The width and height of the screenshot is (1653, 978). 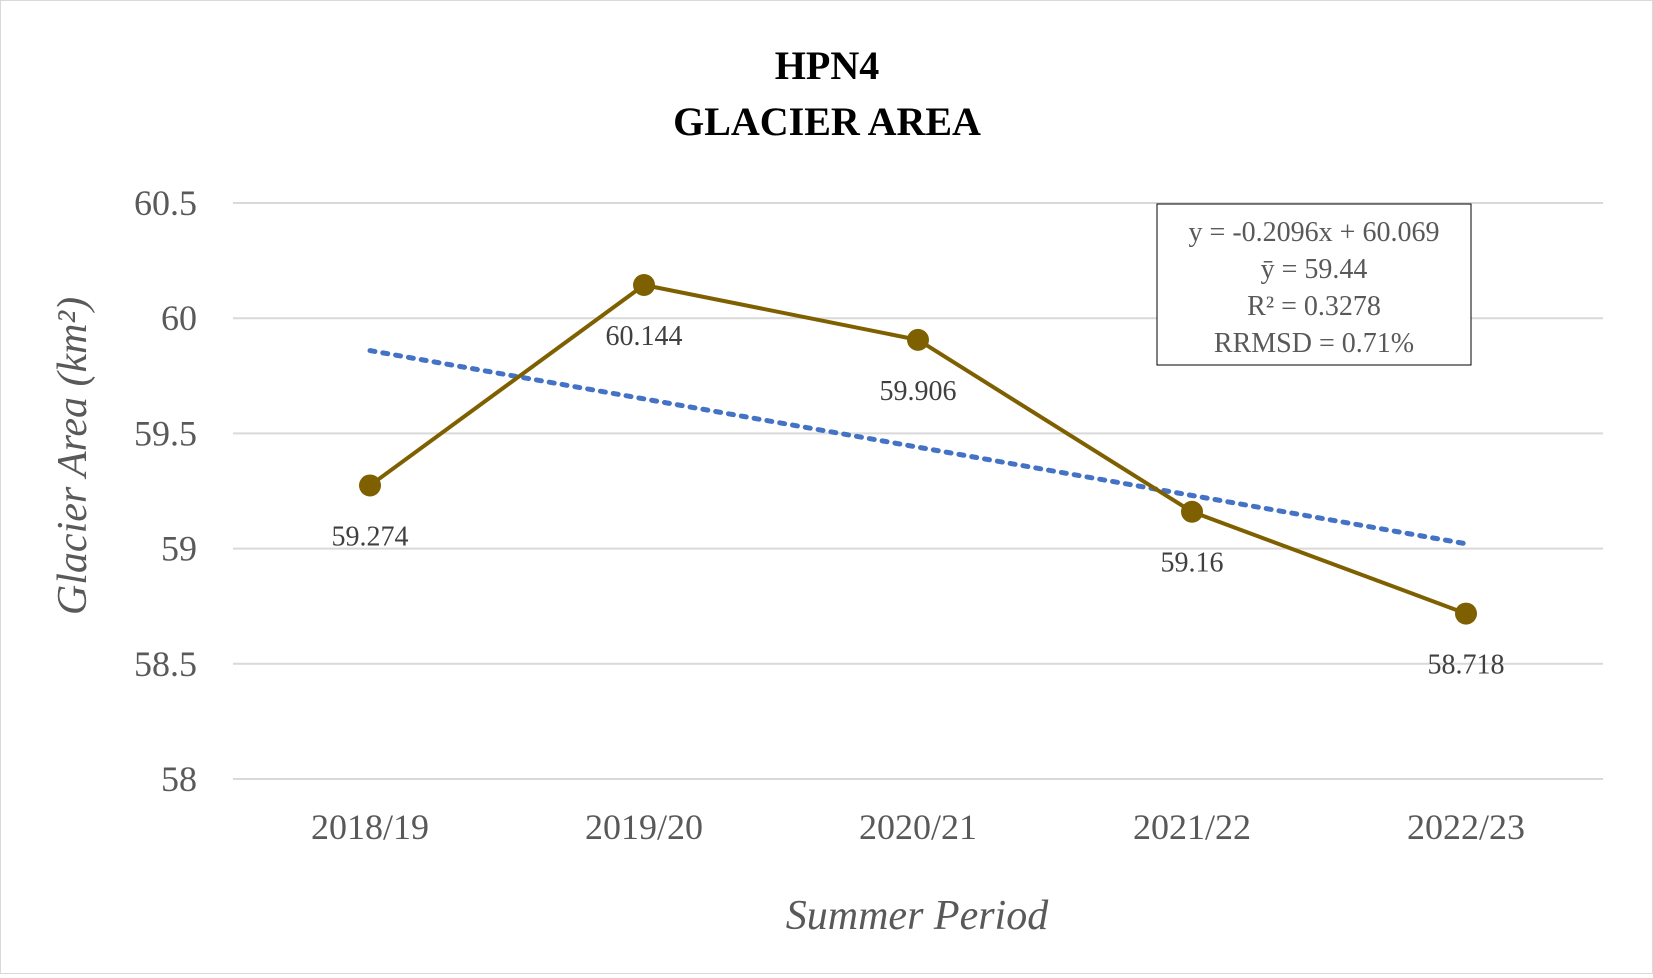 What do you see at coordinates (165, 203) in the screenshot?
I see `y-tick-label: 60.5` at bounding box center [165, 203].